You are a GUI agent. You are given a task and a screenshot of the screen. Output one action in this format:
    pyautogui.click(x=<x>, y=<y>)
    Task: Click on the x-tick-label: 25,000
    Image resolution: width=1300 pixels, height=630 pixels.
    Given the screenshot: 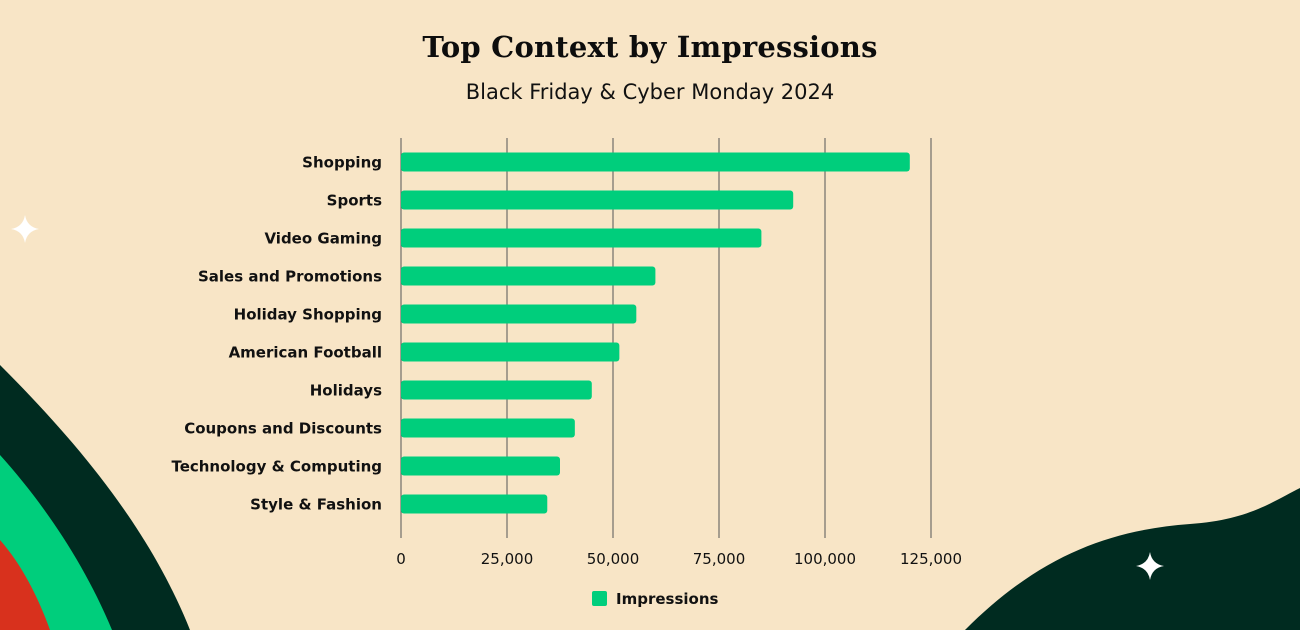 What is the action you would take?
    pyautogui.click(x=507, y=559)
    